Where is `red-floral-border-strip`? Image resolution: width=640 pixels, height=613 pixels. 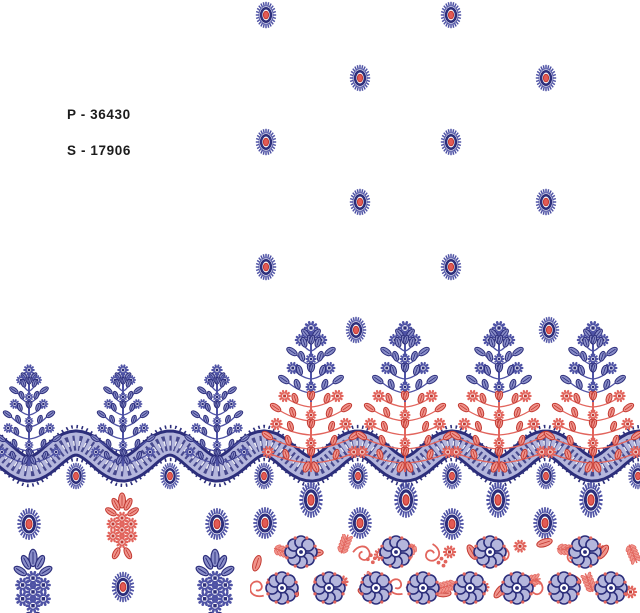
red-floral-border-strip is located at coordinates (445, 569).